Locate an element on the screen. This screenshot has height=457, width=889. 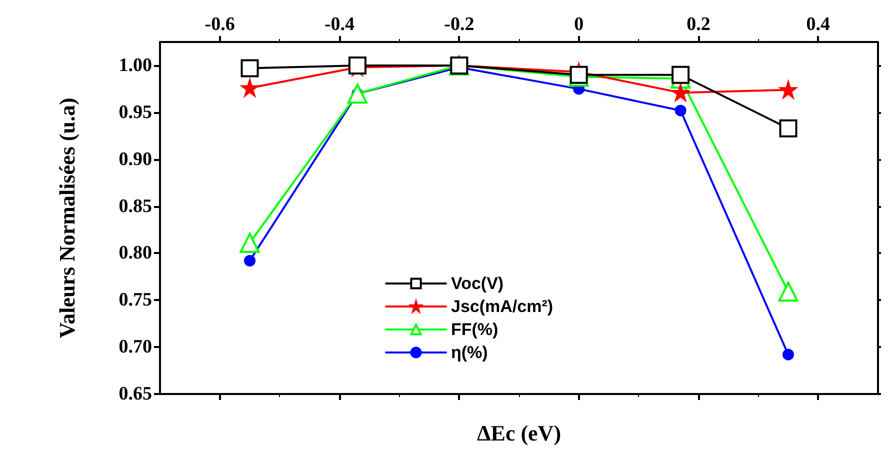
x-tick-label: 0 is located at coordinates (579, 24).